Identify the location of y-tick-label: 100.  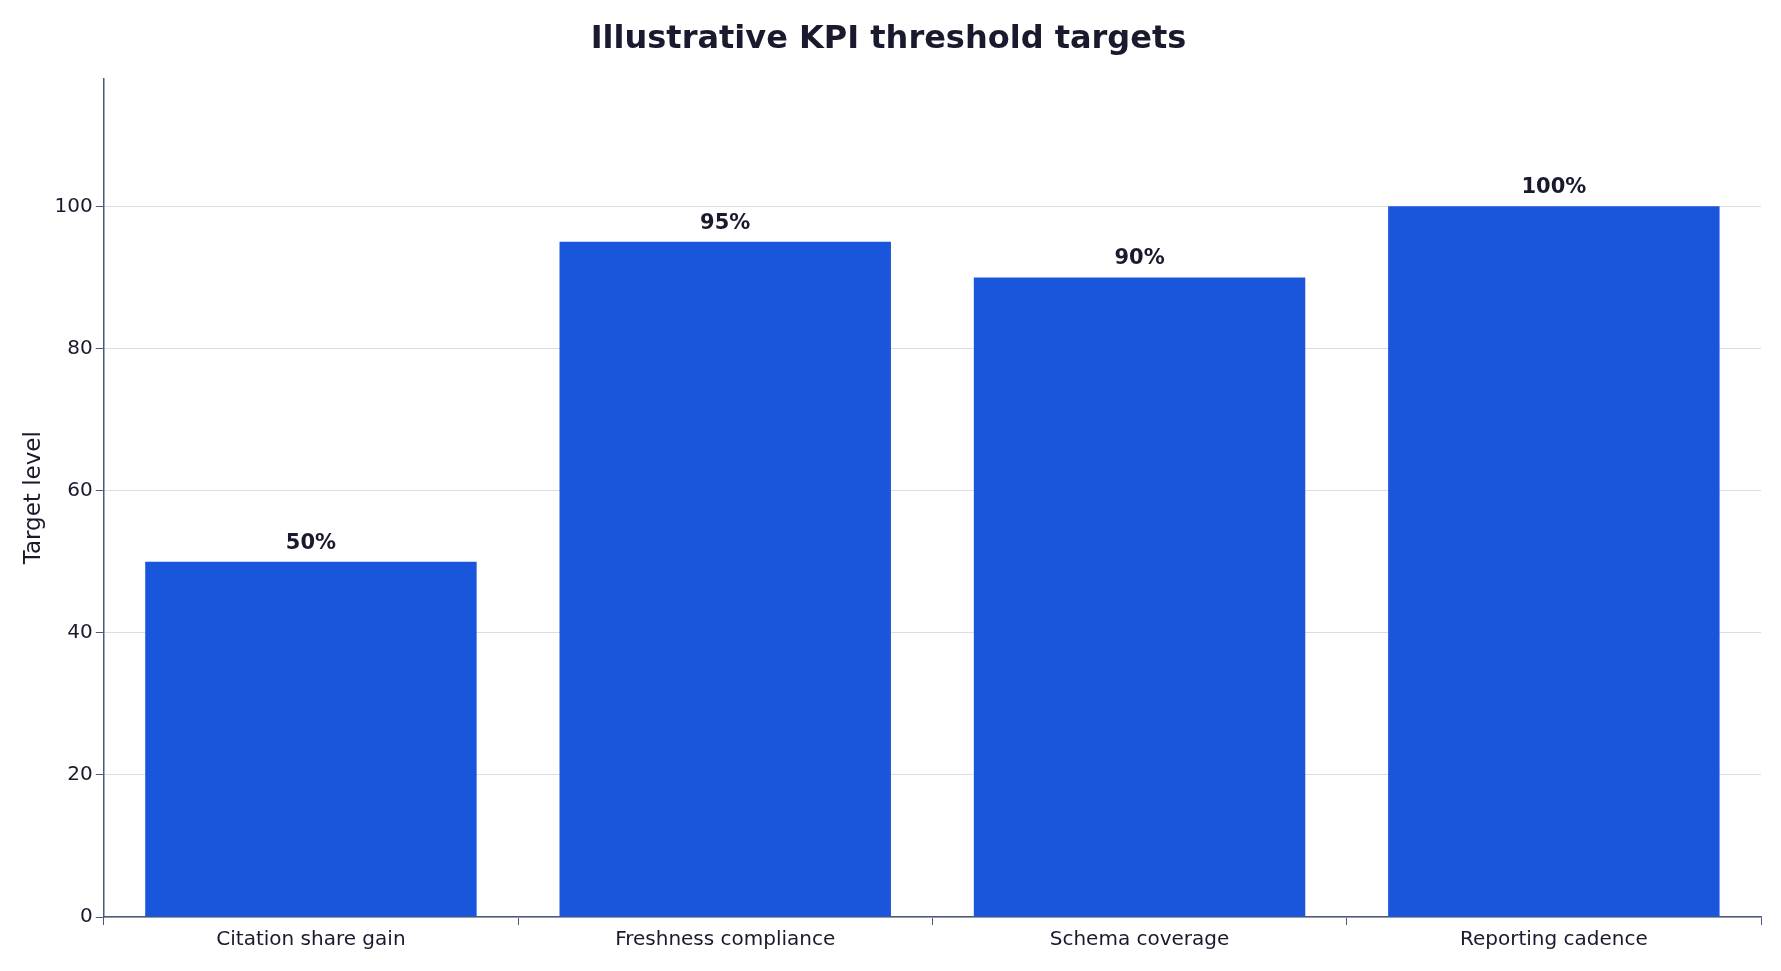
(73, 204).